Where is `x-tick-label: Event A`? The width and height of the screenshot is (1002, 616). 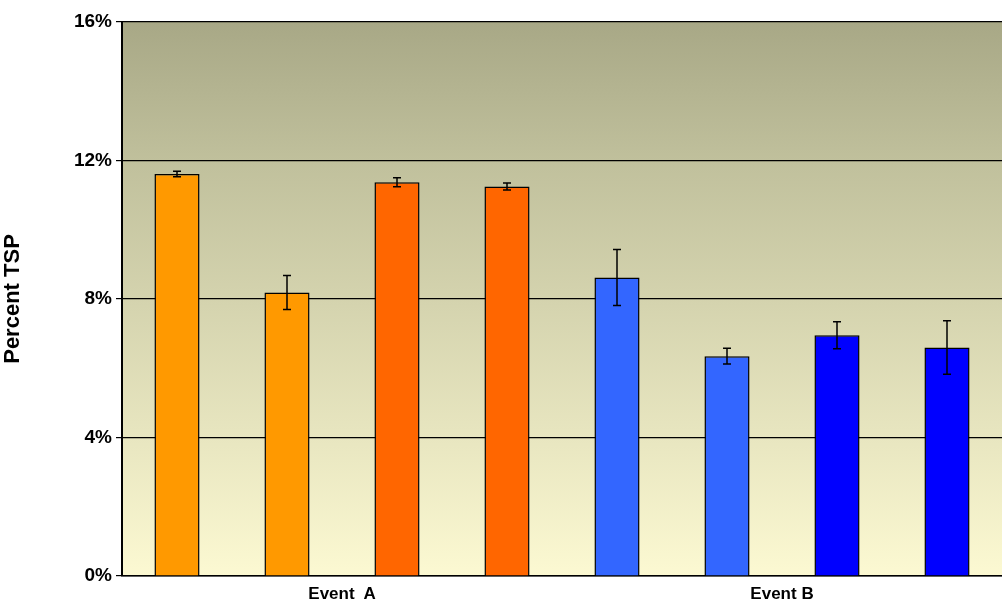
x-tick-label: Event A is located at coordinates (342, 593).